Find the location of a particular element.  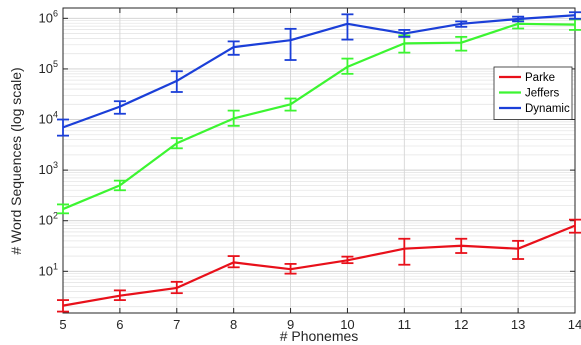

y-tick-label: 10⁴ is located at coordinates (48, 118).